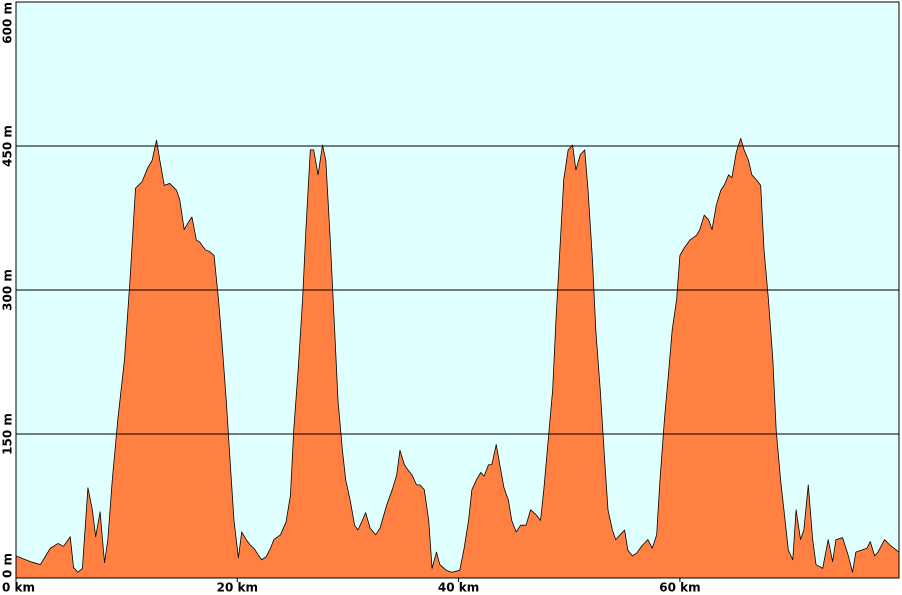 The image size is (902, 595). I want to click on y-tick-label: 0 m, so click(8, 565).